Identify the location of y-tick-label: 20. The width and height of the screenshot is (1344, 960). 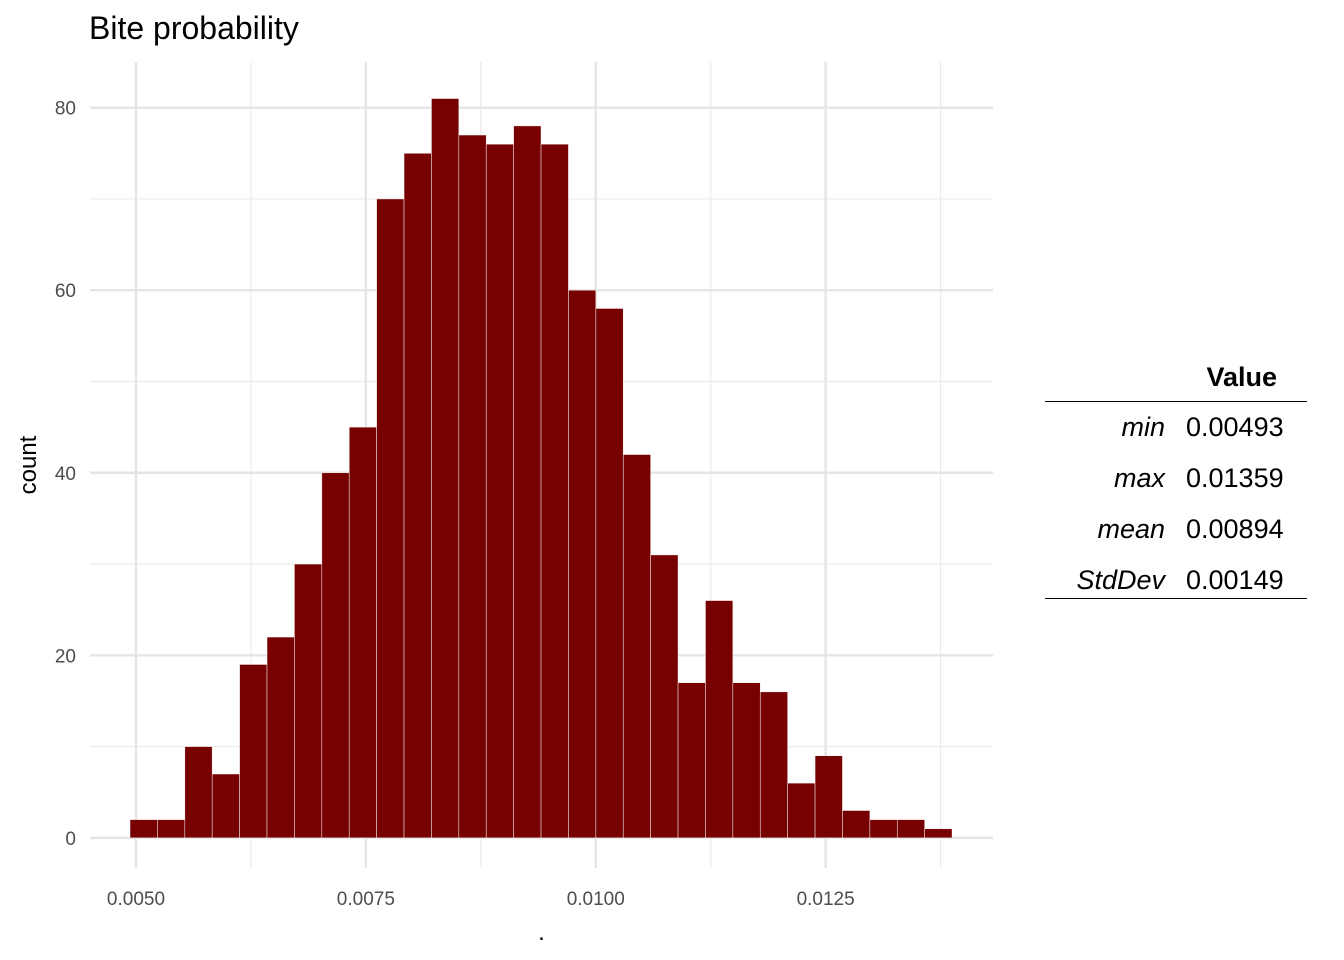
(65, 656).